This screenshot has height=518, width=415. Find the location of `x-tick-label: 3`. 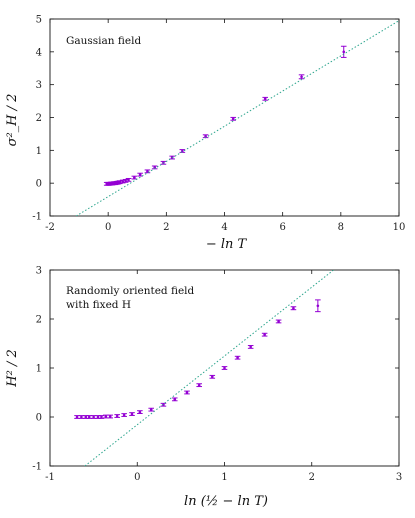

x-tick-label: 3 is located at coordinates (399, 477).